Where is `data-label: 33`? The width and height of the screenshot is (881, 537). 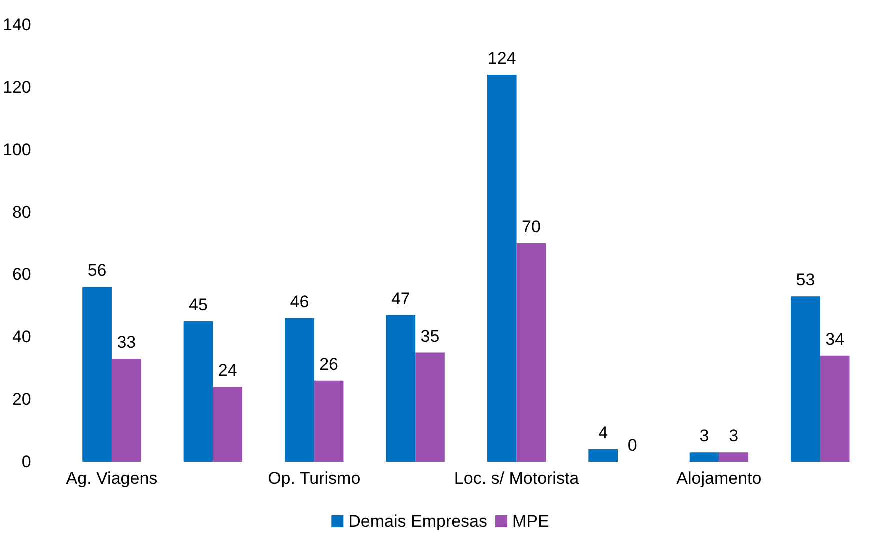
data-label: 33 is located at coordinates (126, 342).